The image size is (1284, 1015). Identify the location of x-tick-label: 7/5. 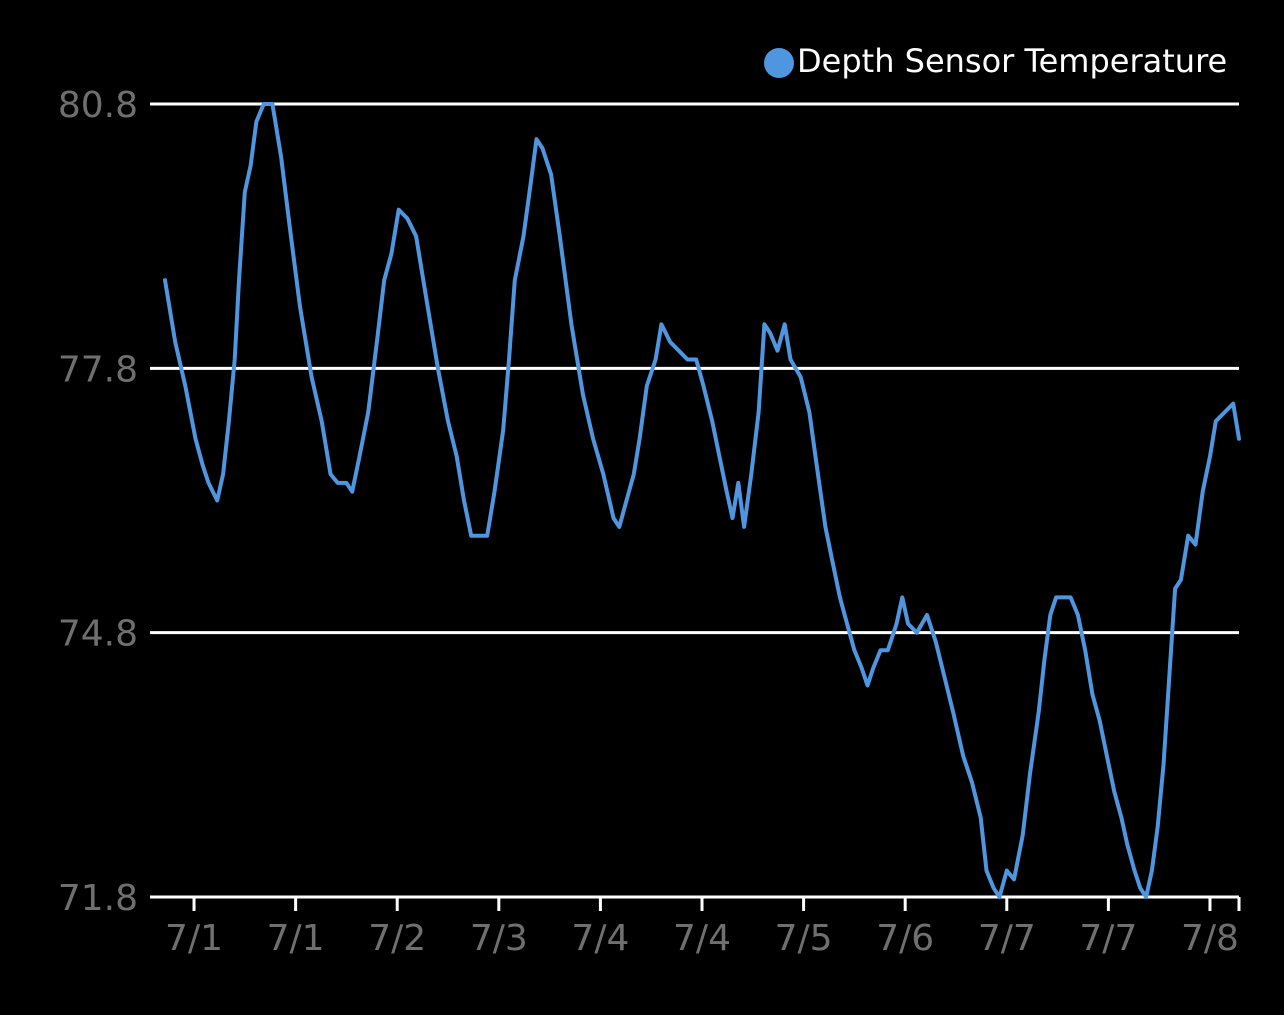
(804, 938).